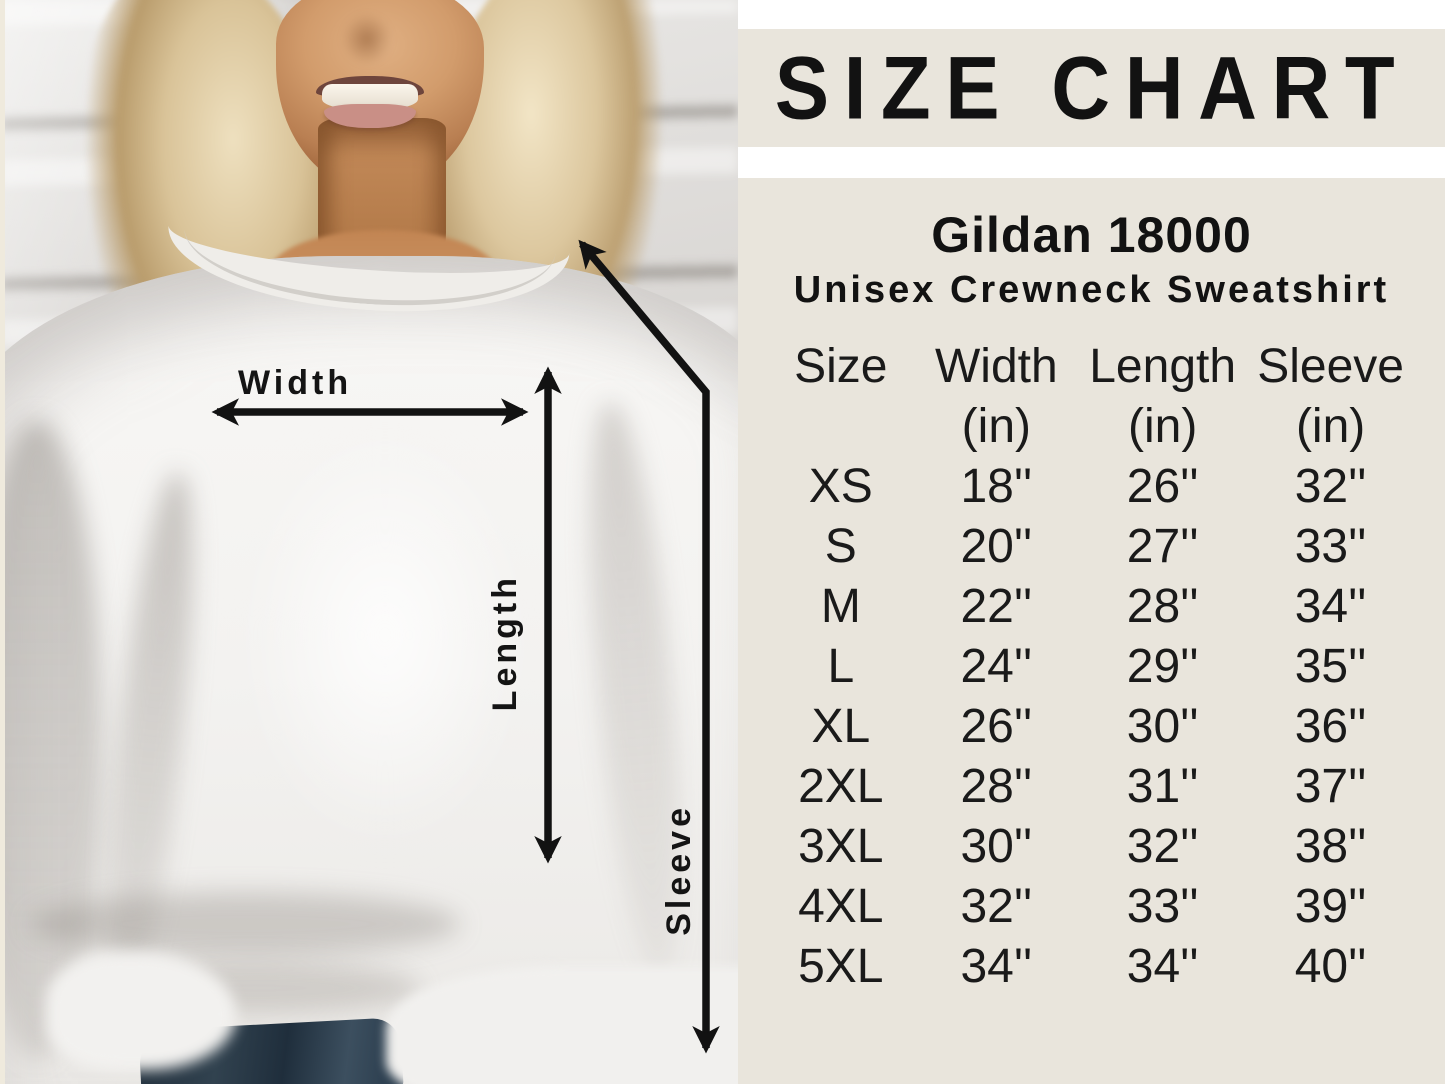 Image resolution: width=1445 pixels, height=1084 pixels. I want to click on unit-size, so click(841, 427).